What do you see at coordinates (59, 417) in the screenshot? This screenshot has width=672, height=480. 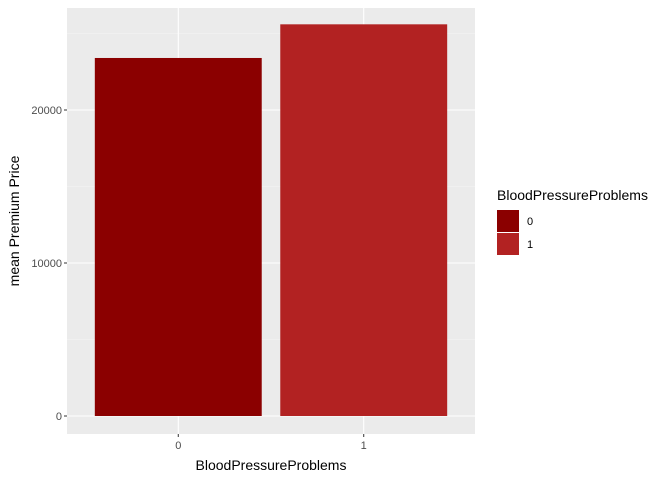 I see `y-tick-label: 0` at bounding box center [59, 417].